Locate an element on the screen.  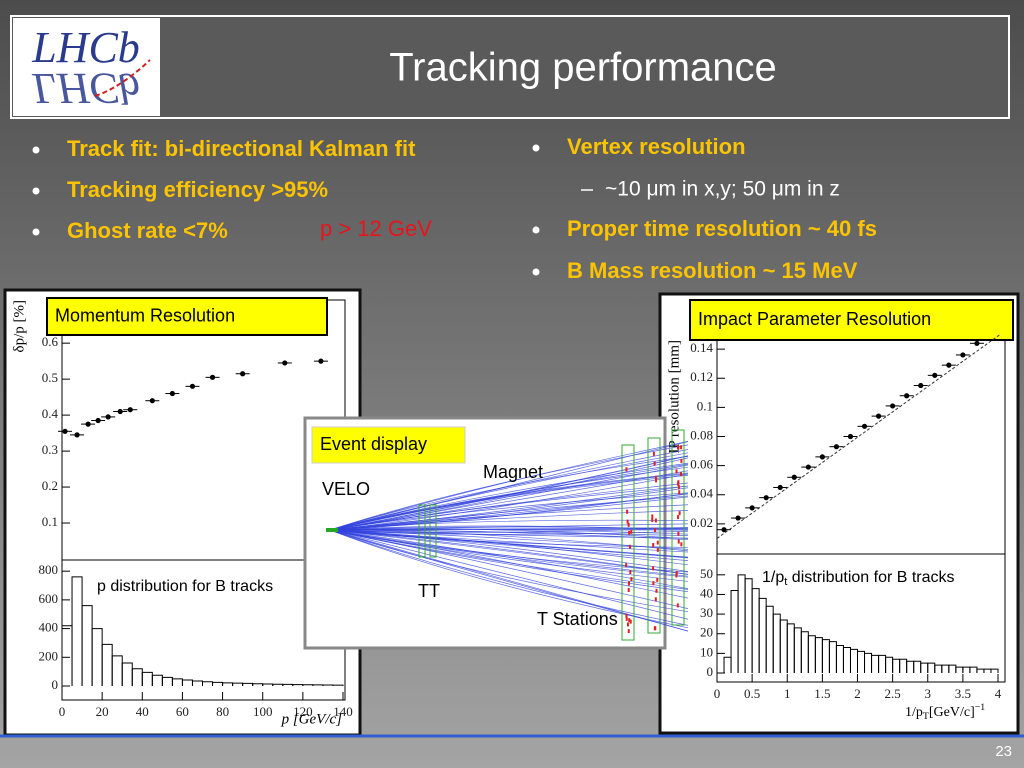
y-tick-label: 200 is located at coordinates (49, 655).